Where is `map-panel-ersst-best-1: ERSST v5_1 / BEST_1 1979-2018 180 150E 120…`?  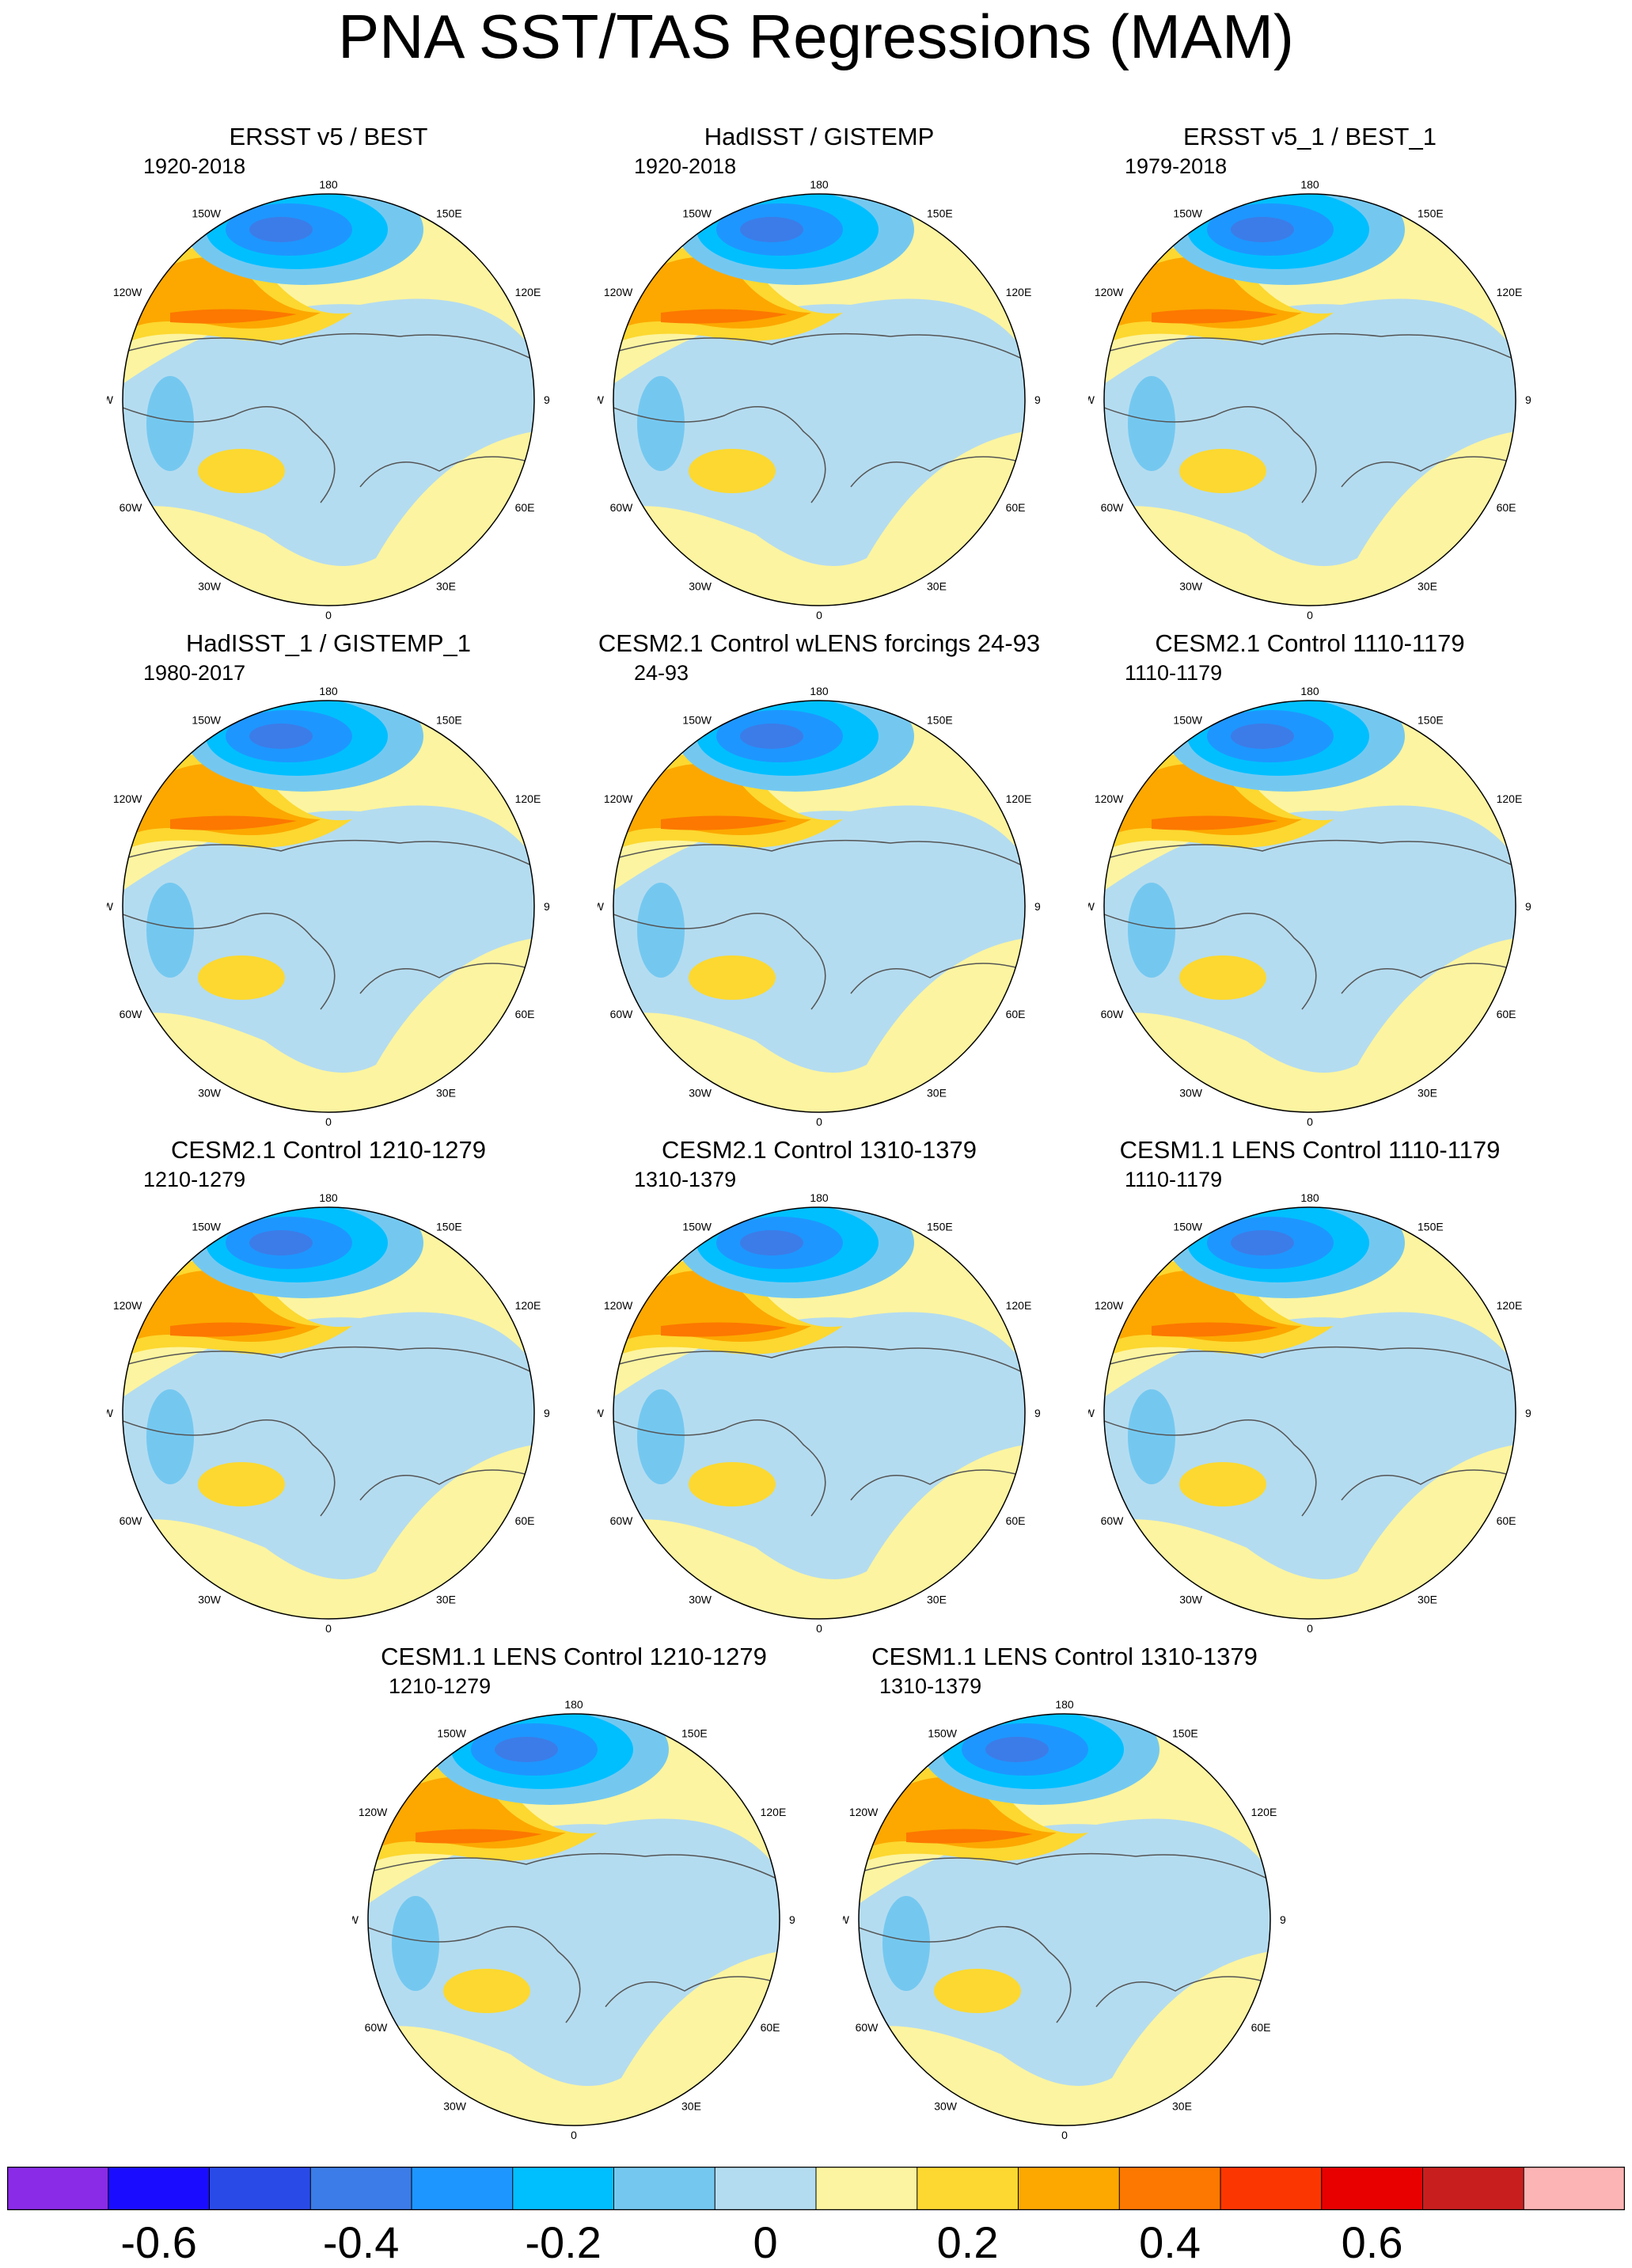
map-panel-ersst-best-1: ERSST v5_1 / BEST_1 1979-2018 180 150E 120… is located at coordinates (1309, 372).